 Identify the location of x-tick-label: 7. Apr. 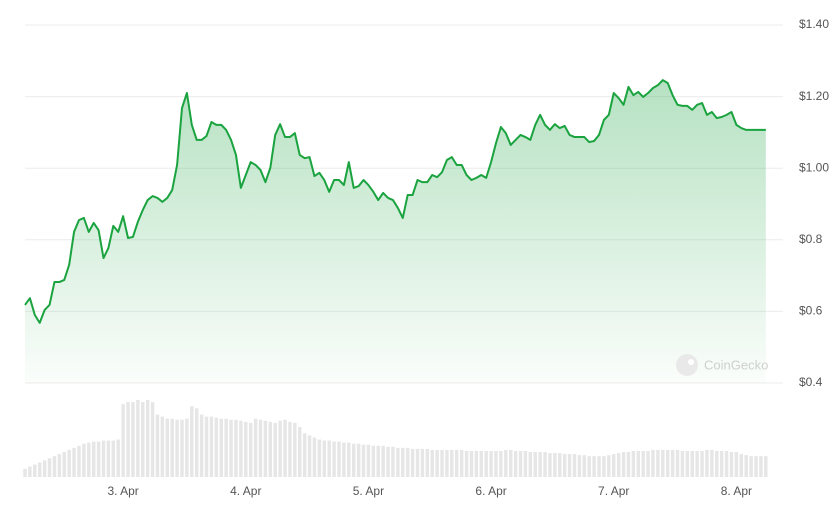
(613, 491).